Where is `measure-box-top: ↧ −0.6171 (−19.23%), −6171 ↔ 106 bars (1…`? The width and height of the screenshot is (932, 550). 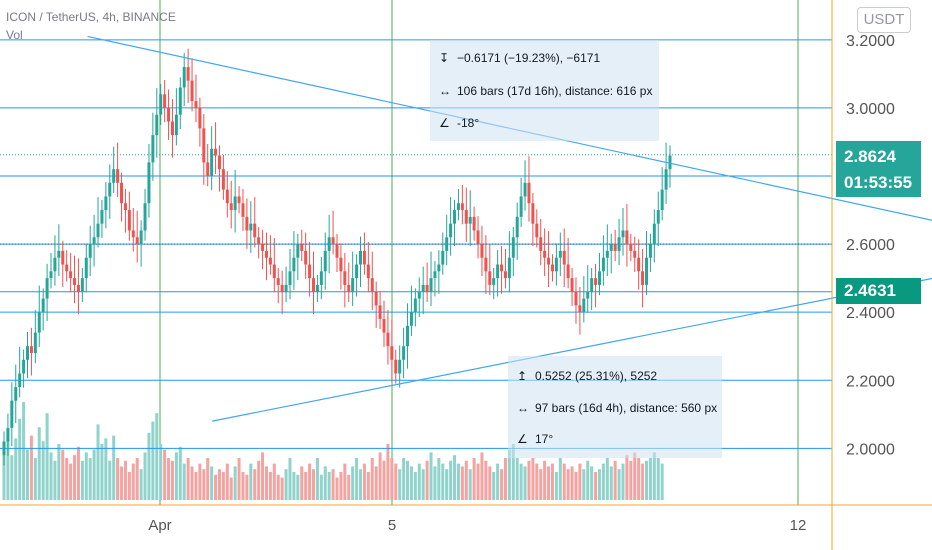 measure-box-top: ↧ −0.6171 (−19.23%), −6171 ↔ 106 bars (1… is located at coordinates (544, 90).